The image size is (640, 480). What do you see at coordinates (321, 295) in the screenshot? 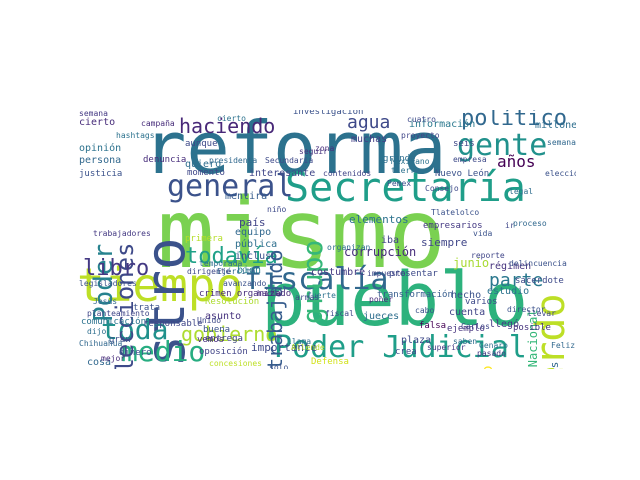
I see `cloud-word: fuerte` at bounding box center [321, 295].